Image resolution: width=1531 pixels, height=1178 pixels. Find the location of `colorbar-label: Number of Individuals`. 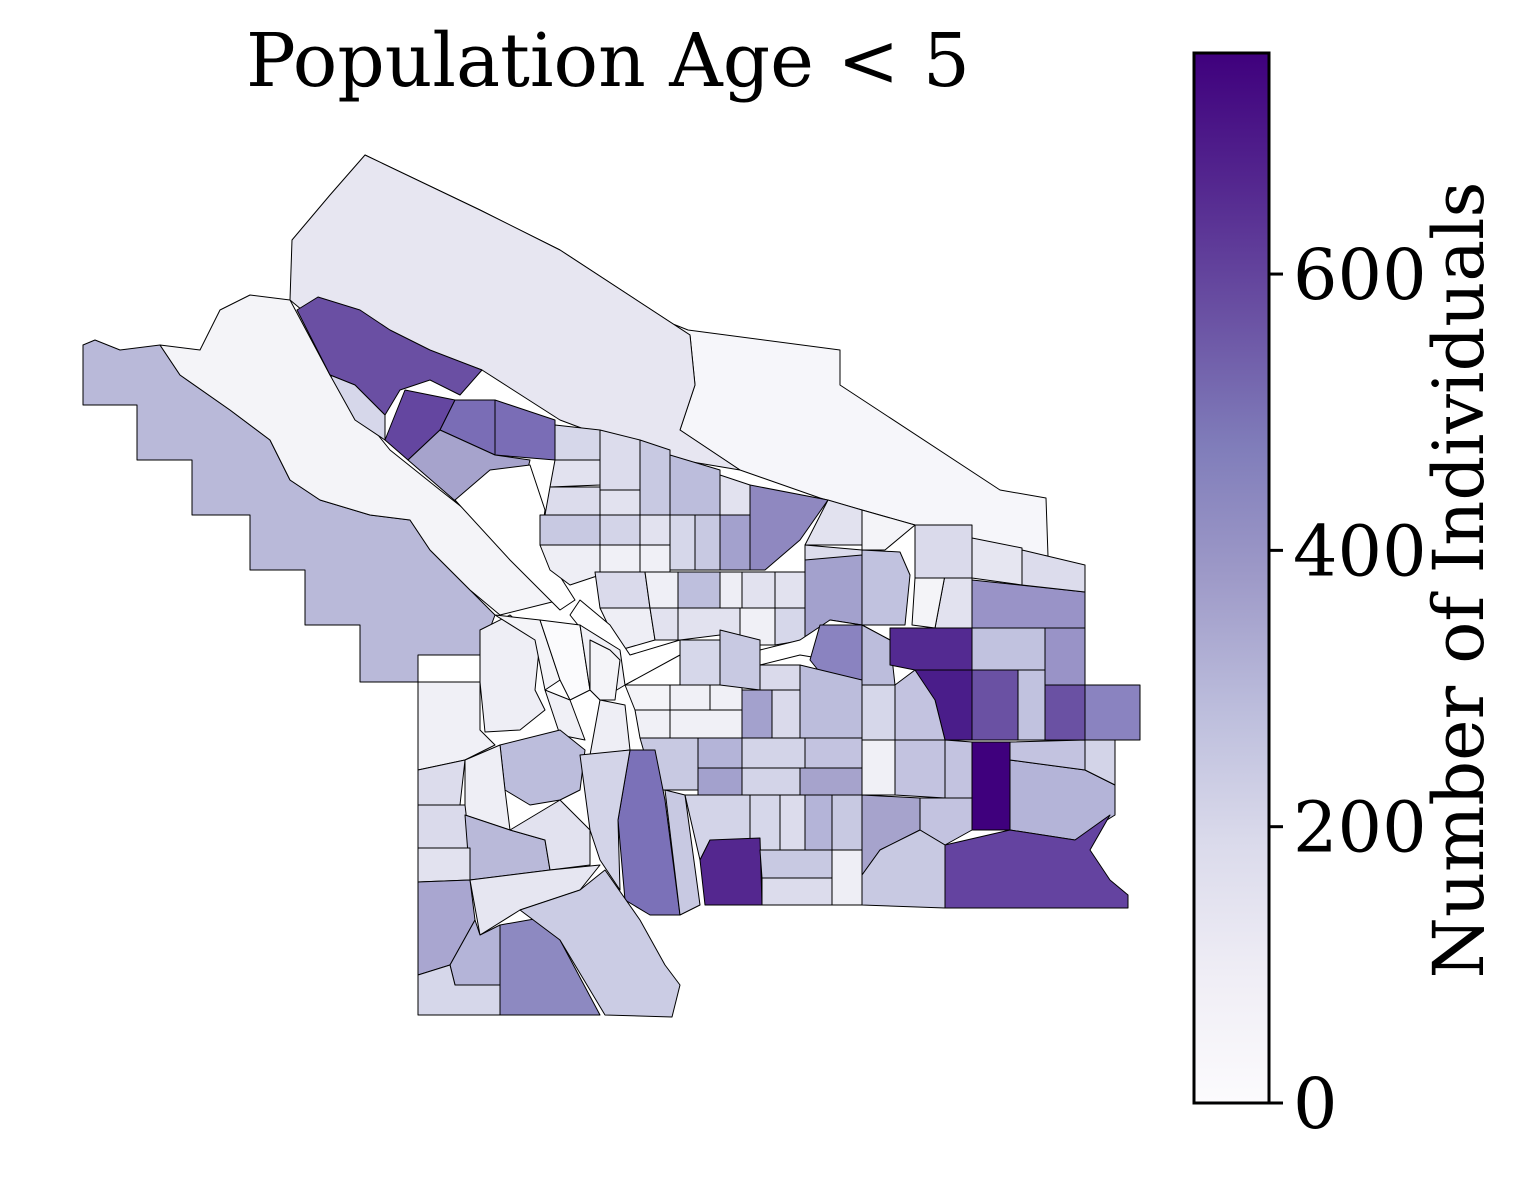

colorbar-label: Number of Individuals is located at coordinates (1459, 580).